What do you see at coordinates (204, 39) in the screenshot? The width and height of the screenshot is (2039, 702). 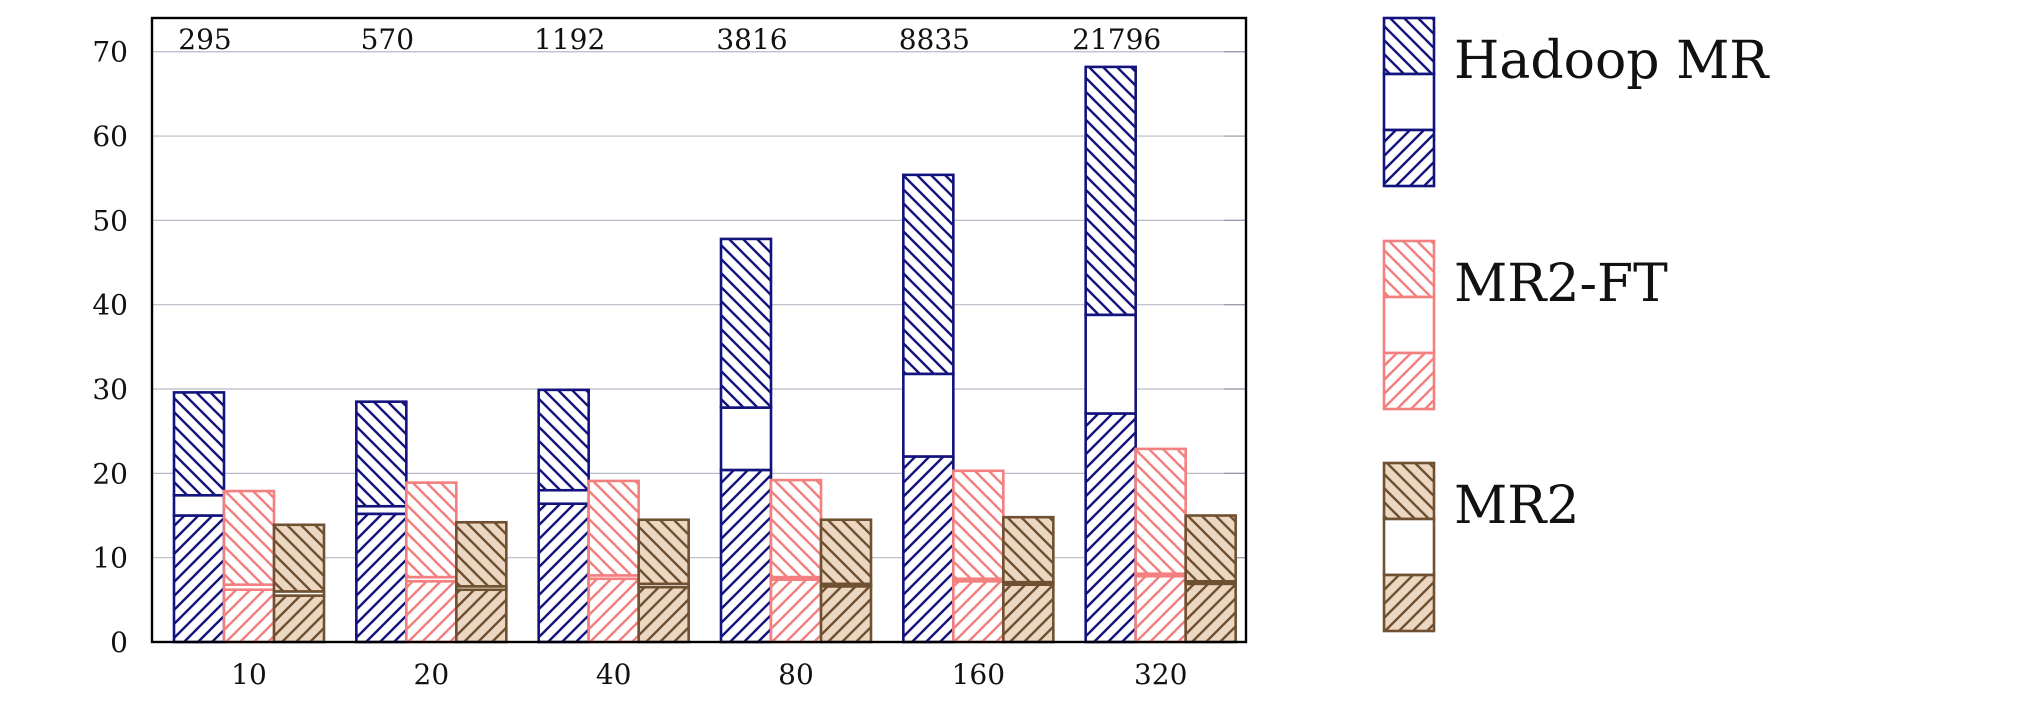 I see `top-label: 295` at bounding box center [204, 39].